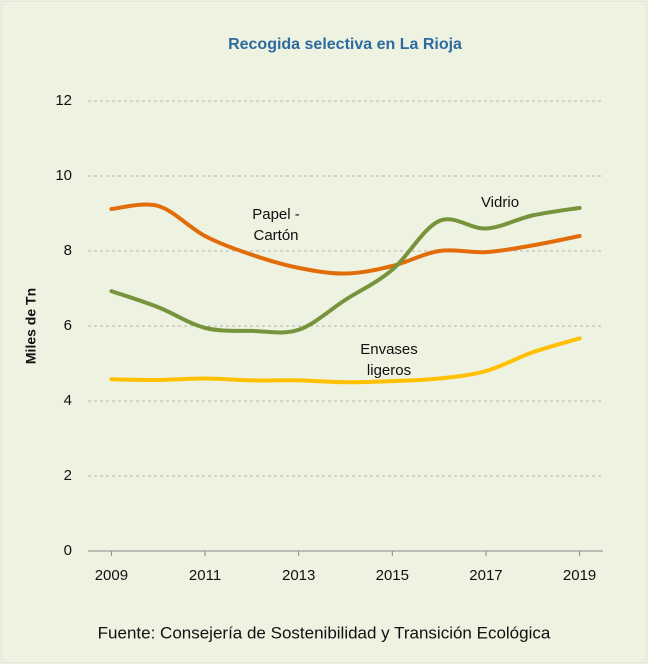 This screenshot has width=648, height=664. What do you see at coordinates (111, 575) in the screenshot?
I see `x-tick-label: 2009` at bounding box center [111, 575].